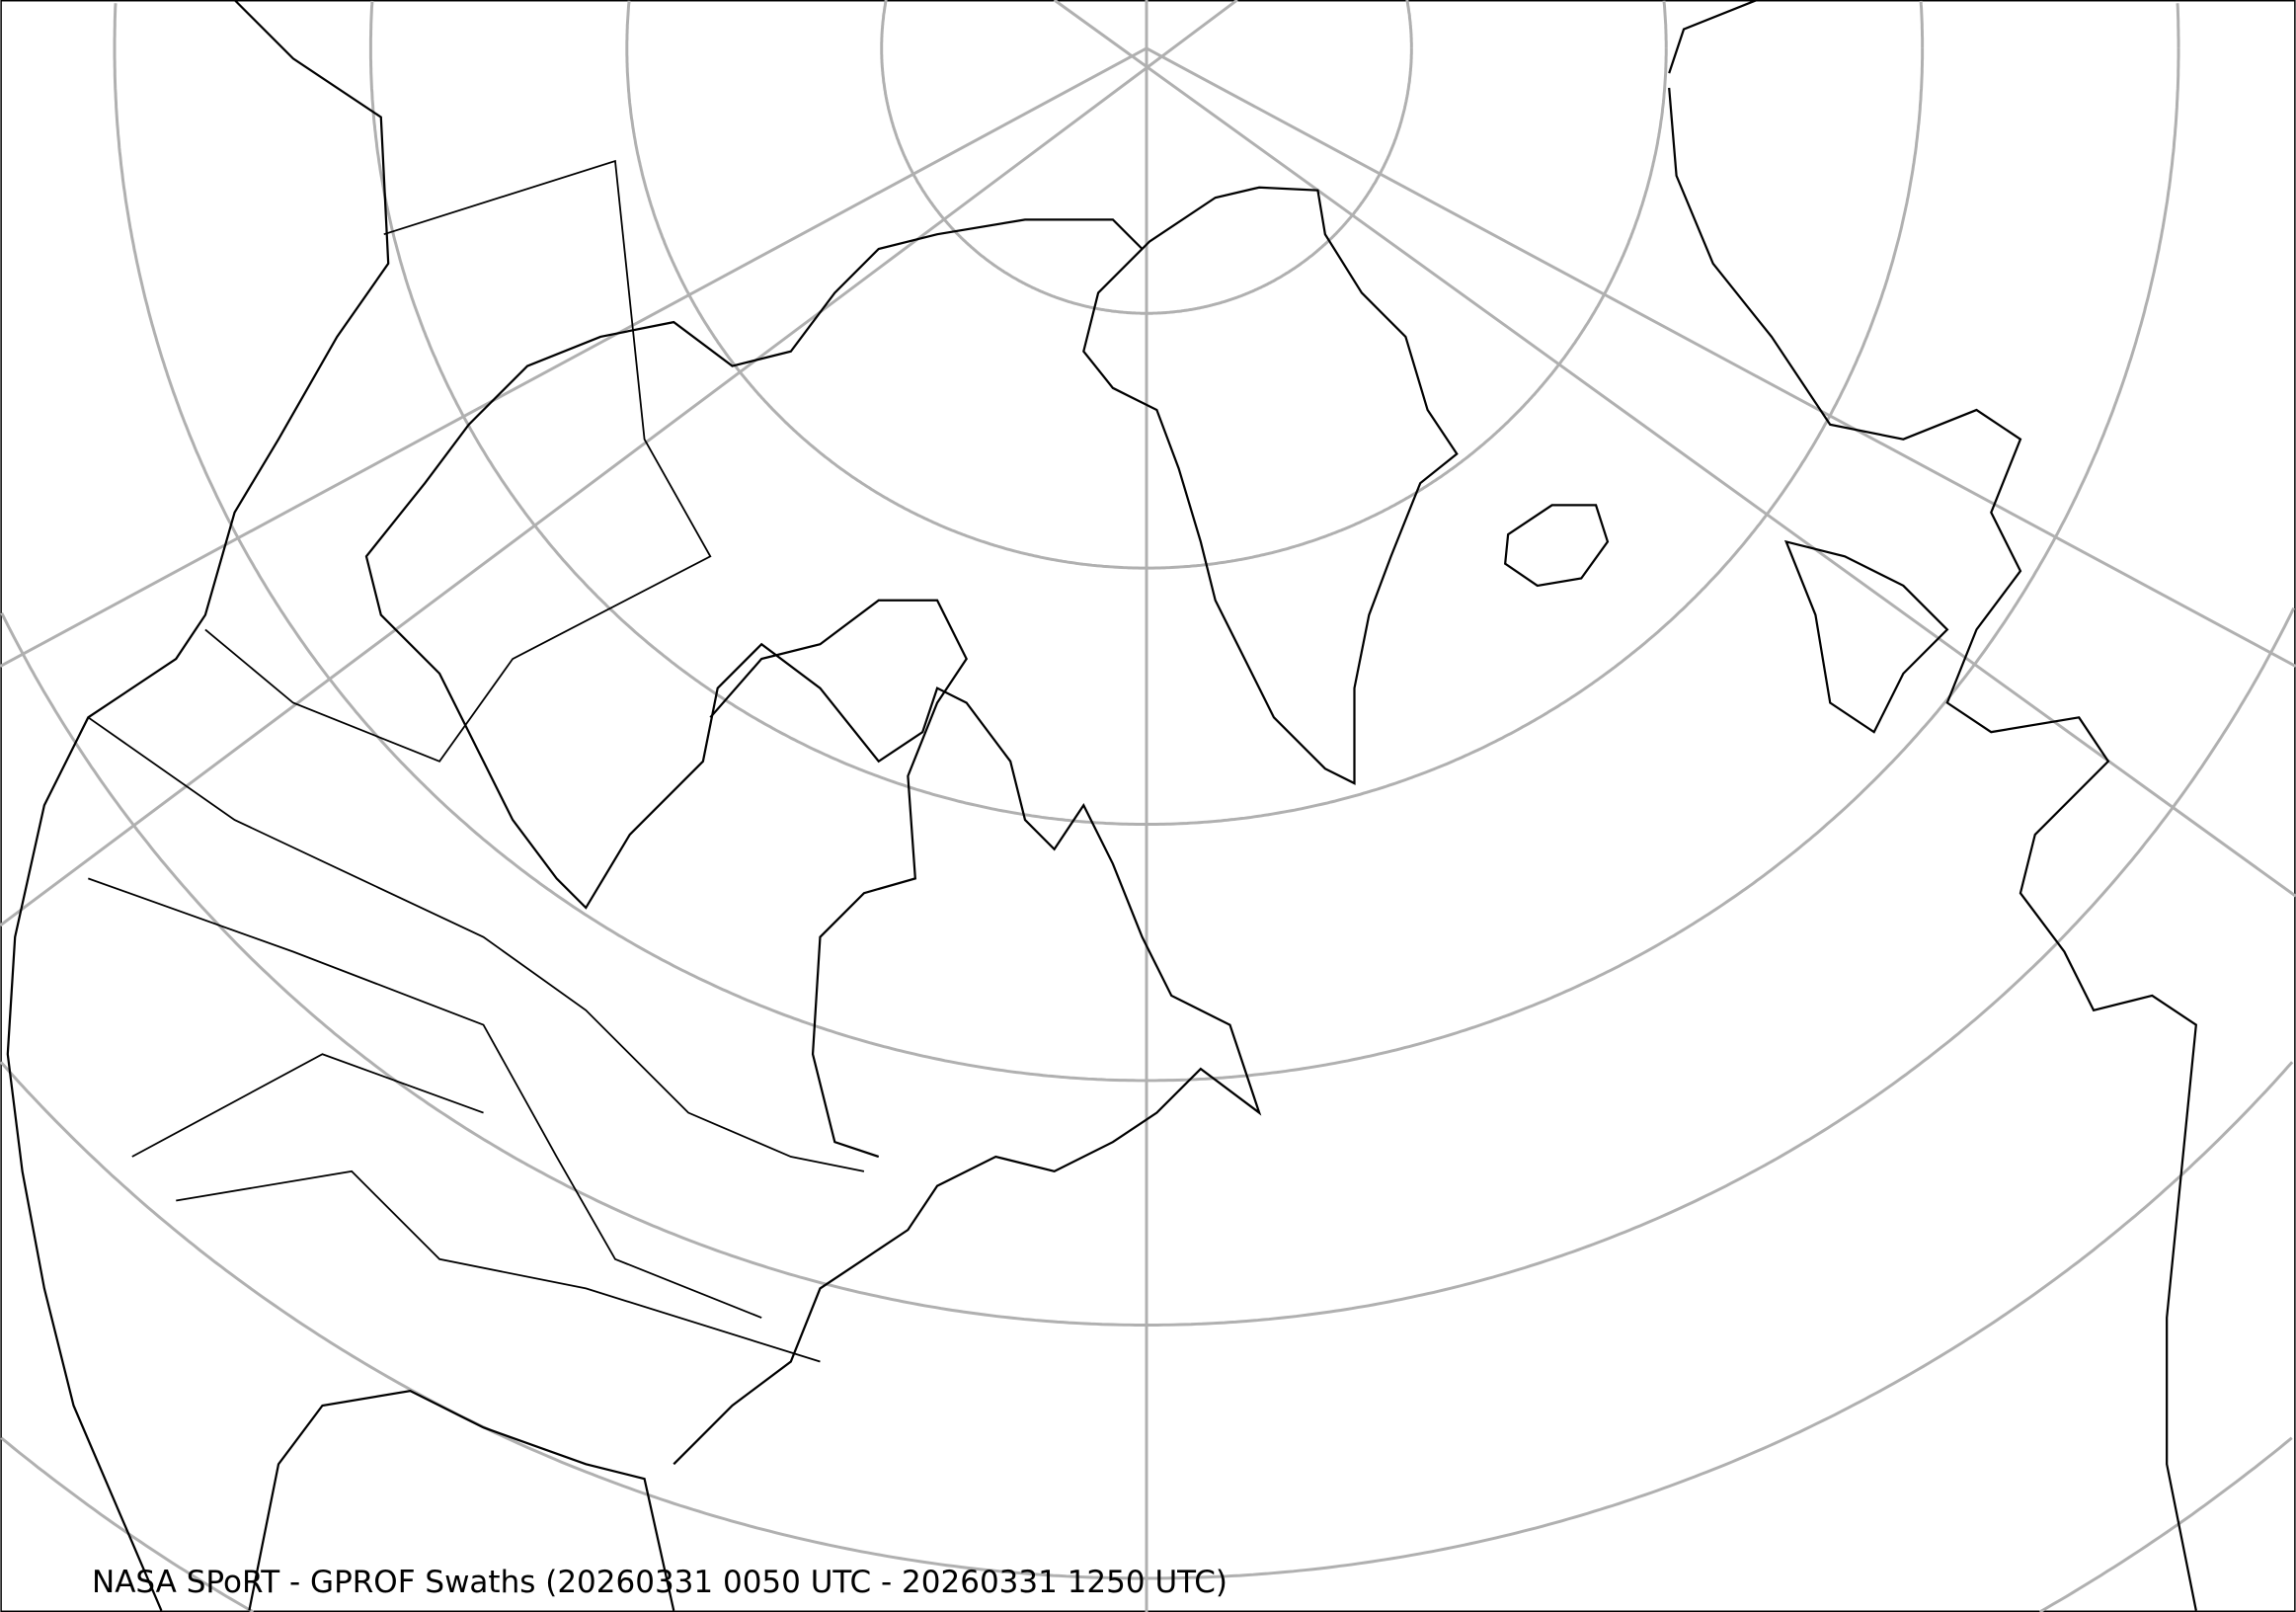 The image size is (2296, 1612). What do you see at coordinates (455, 1120) in the screenshot?
I see `border-line` at bounding box center [455, 1120].